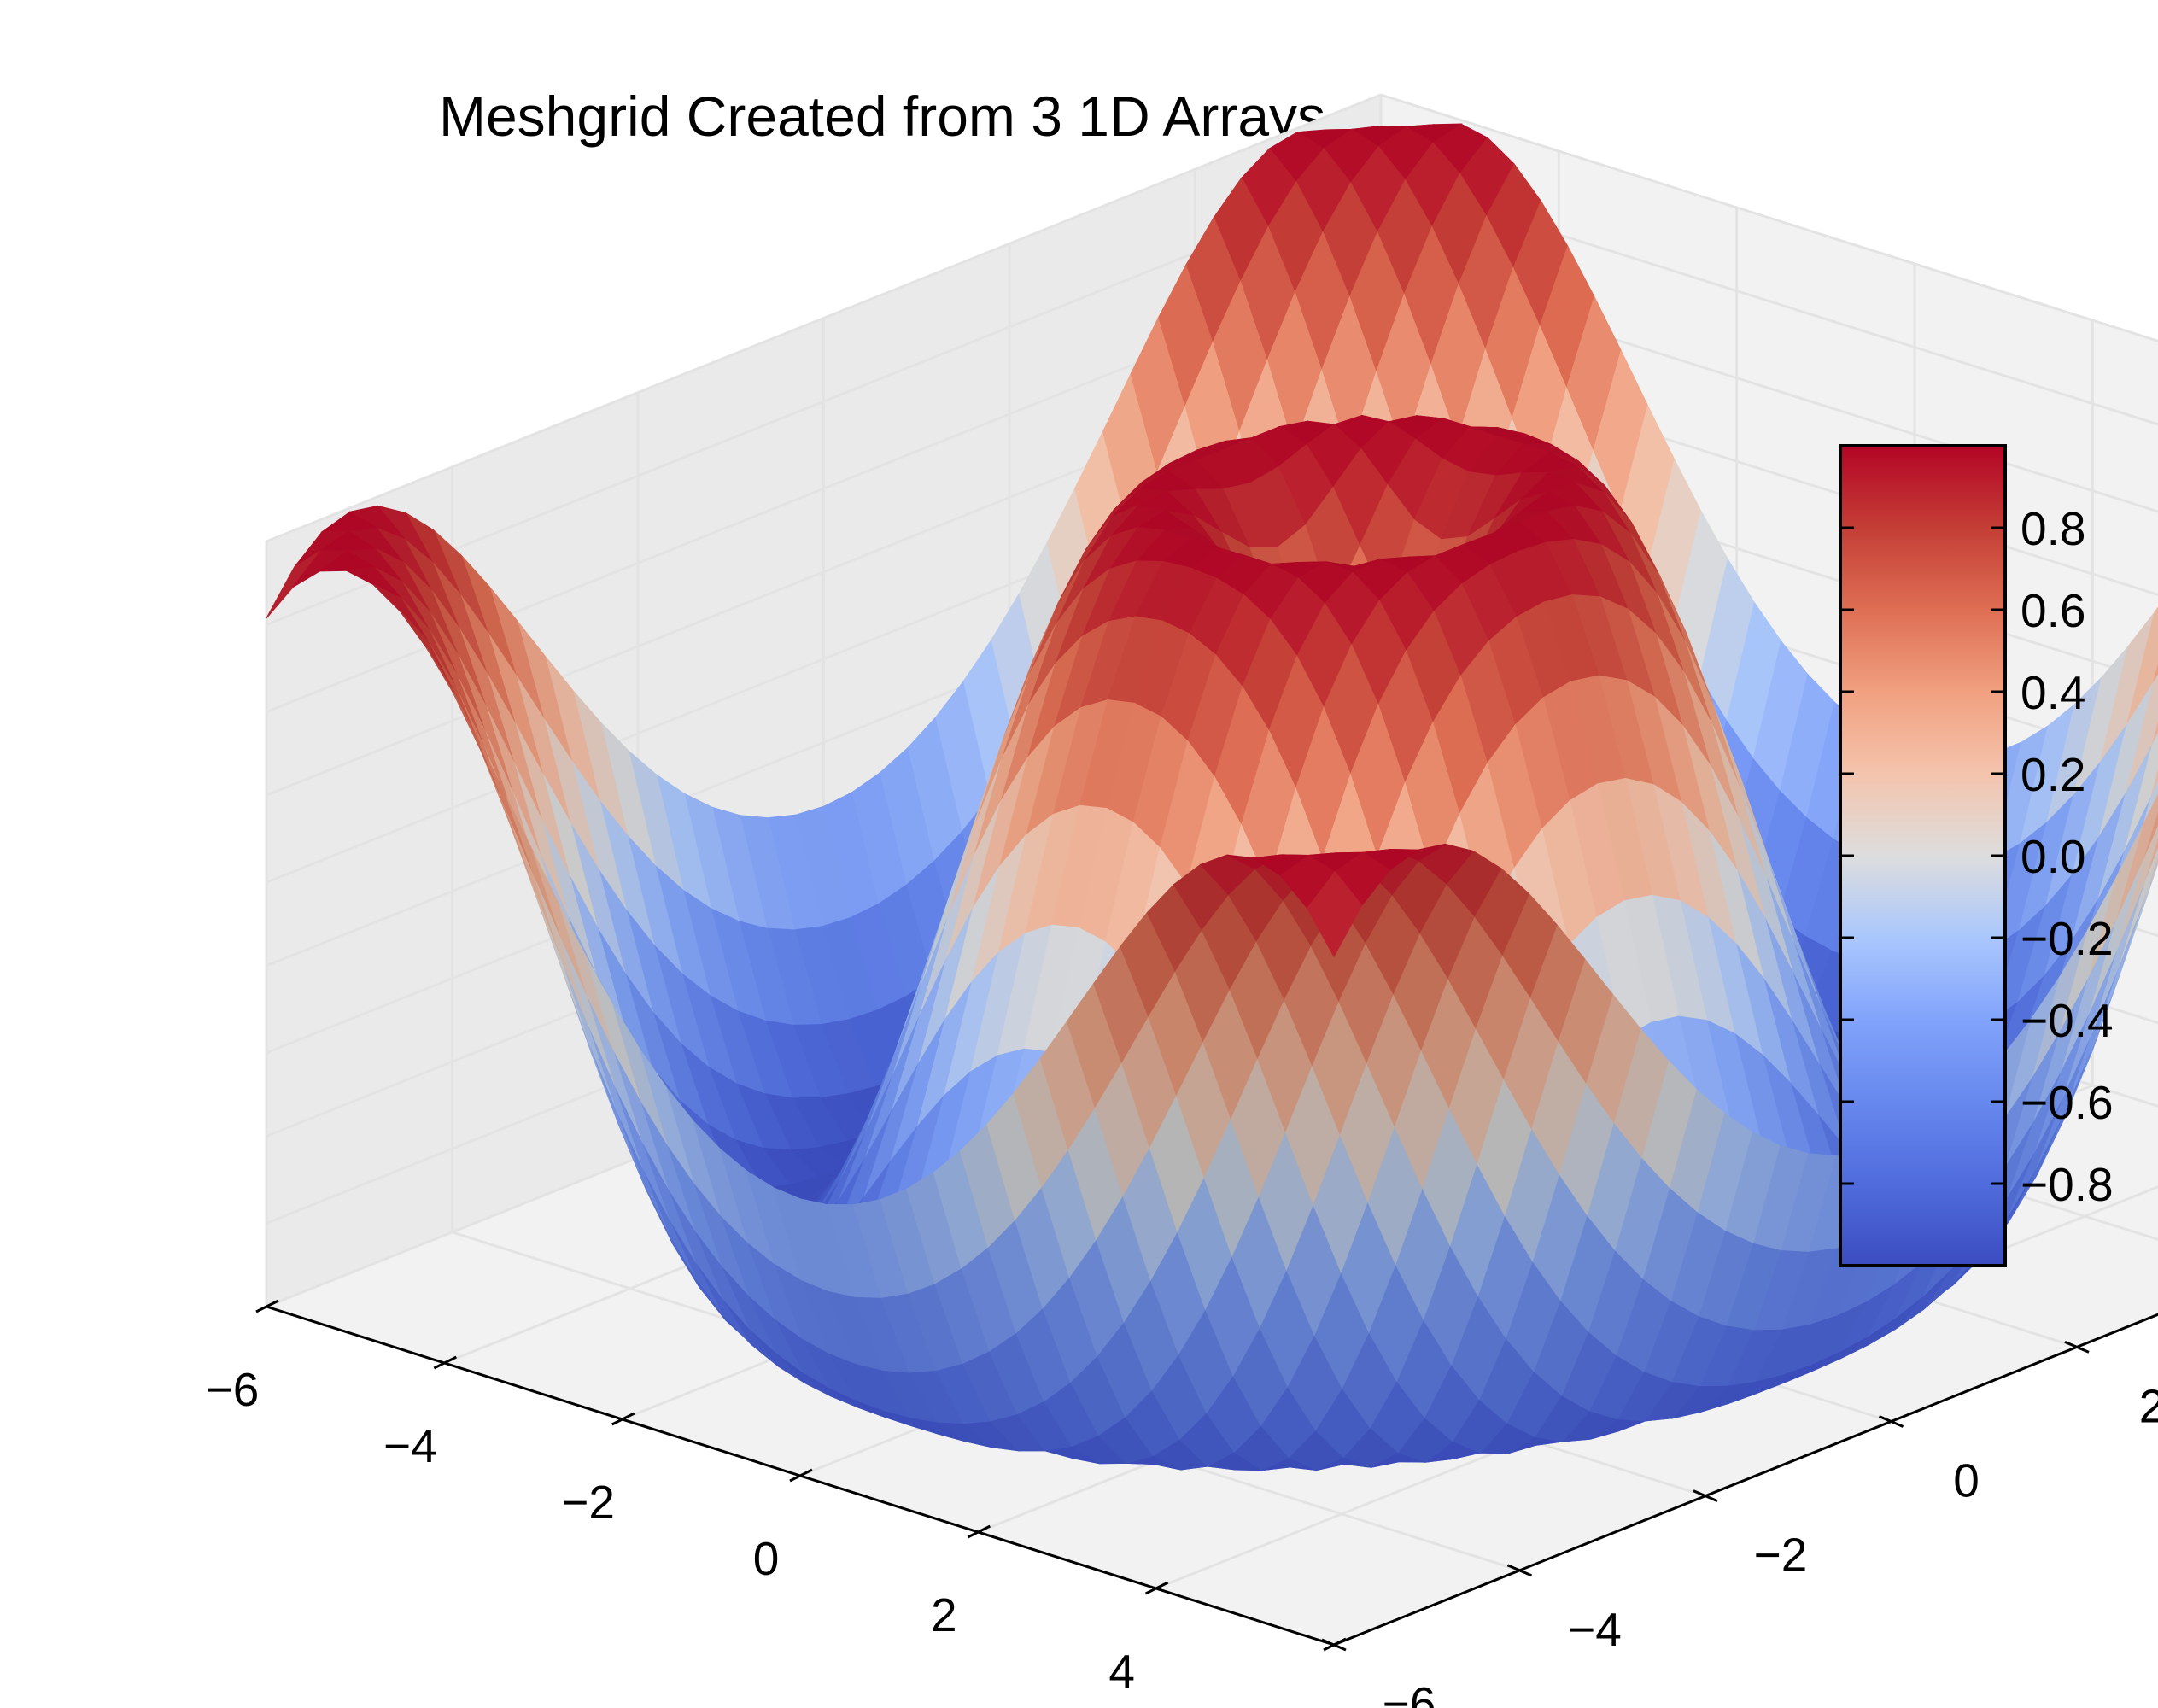 The width and height of the screenshot is (2158, 1708). What do you see at coordinates (1923, 855) in the screenshot?
I see `colorbar-bar` at bounding box center [1923, 855].